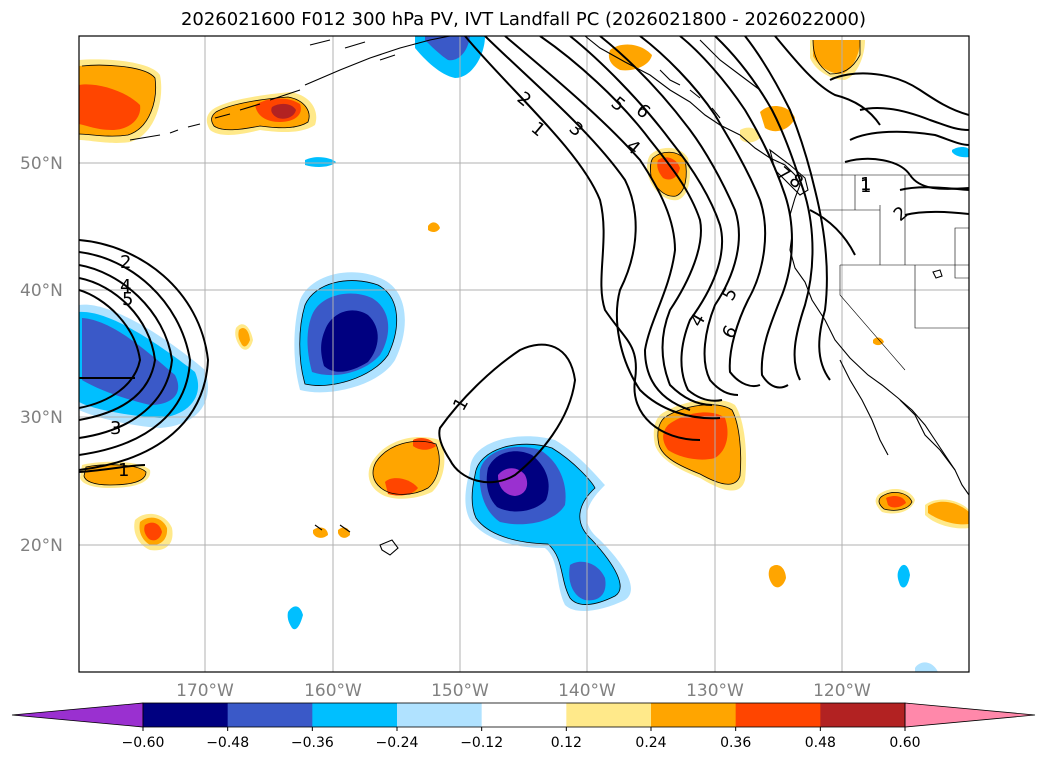 This screenshot has width=1047, height=765. Describe the element at coordinates (820, 743) in the screenshot. I see `colorbar-tick-label: 0.48` at that location.